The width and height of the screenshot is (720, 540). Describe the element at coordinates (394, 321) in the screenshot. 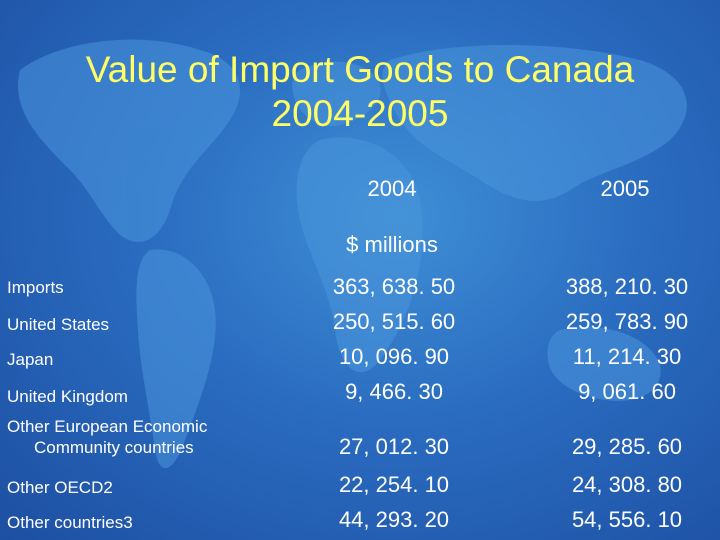

I see `value-2004: 250, 515. 60` at that location.